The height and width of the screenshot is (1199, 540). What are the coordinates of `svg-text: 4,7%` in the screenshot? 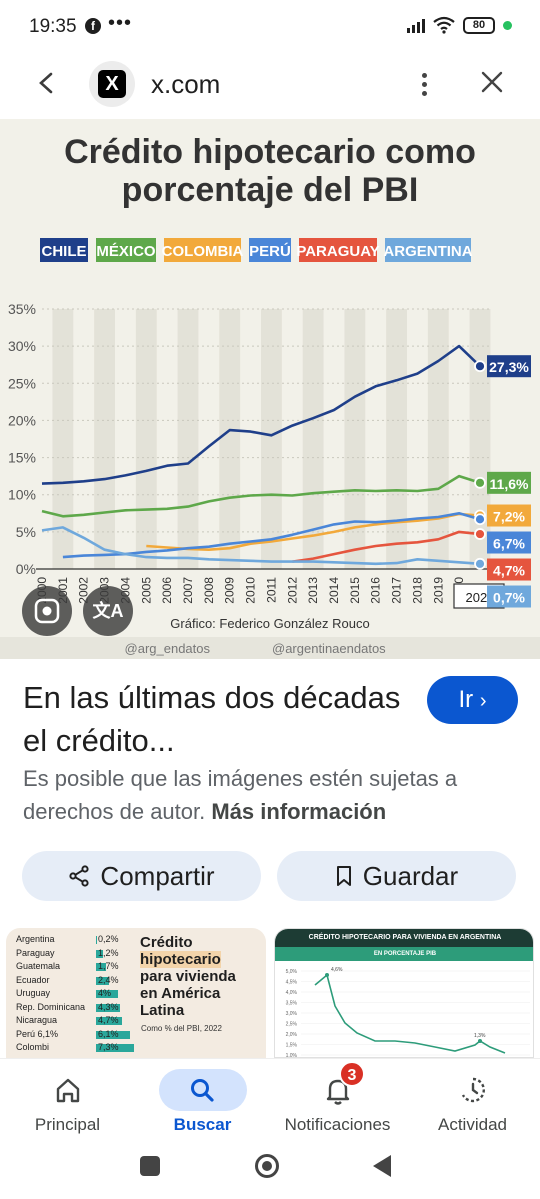 It's located at (509, 571).